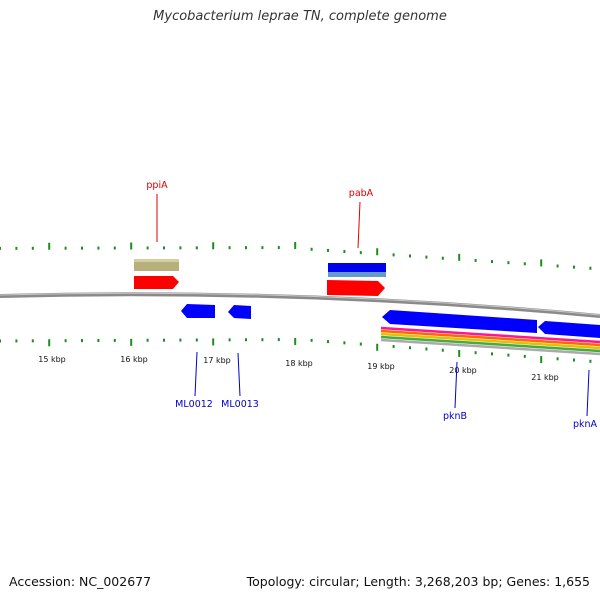 The image size is (600, 600). I want to click on scale-label: 20 kbp, so click(463, 370).